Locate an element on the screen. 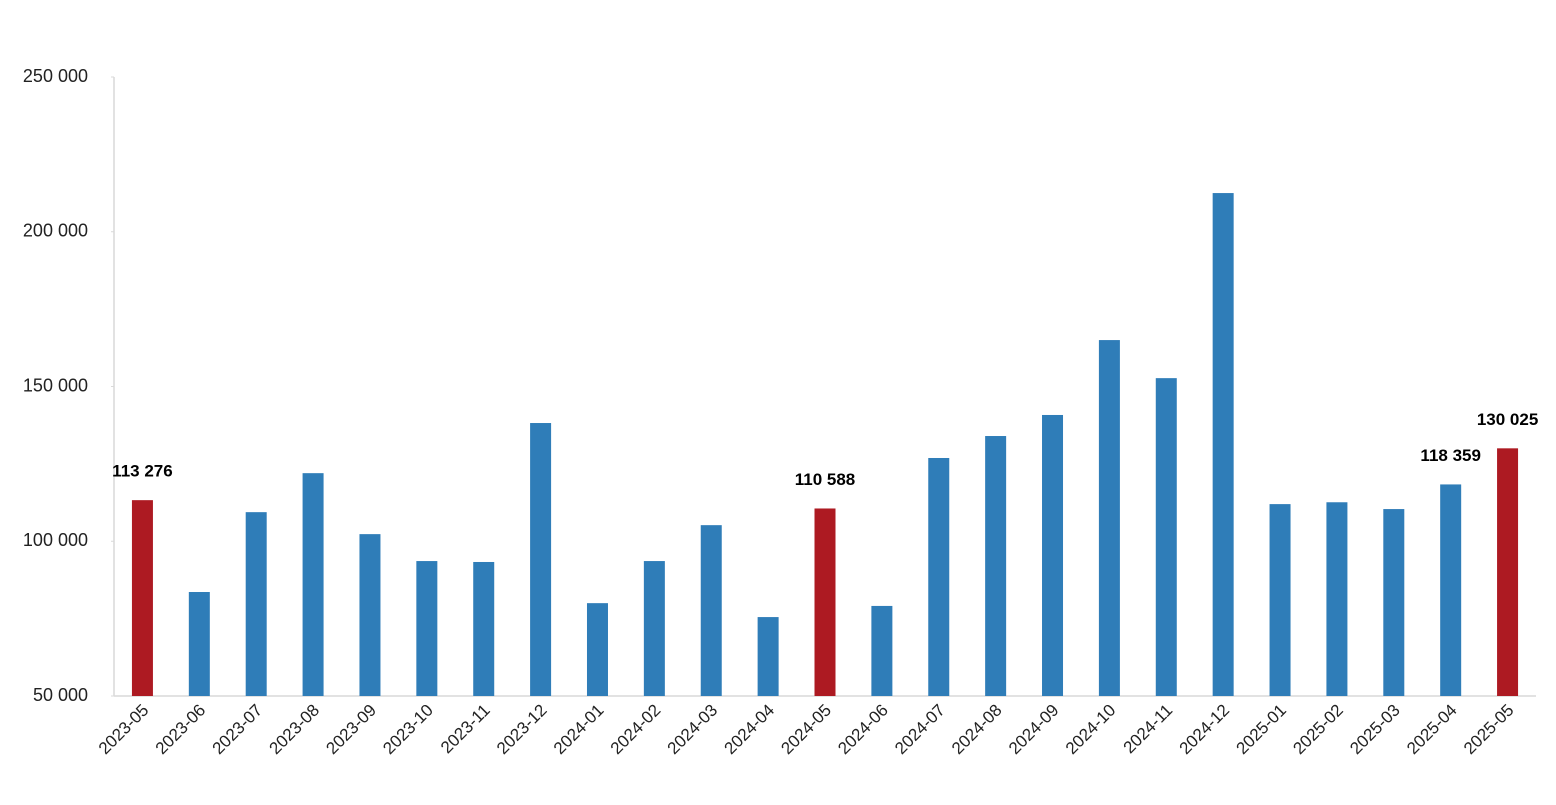  x-tick-label: 2023-05 is located at coordinates (124, 730).